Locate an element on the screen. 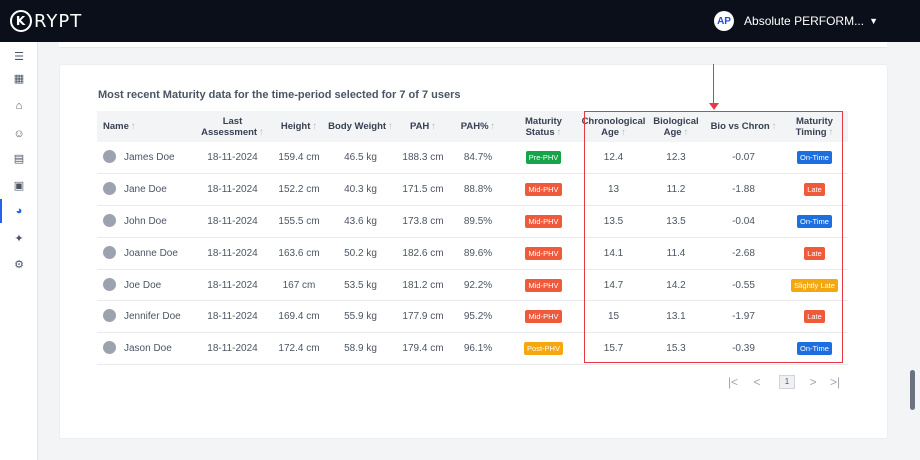 The width and height of the screenshot is (920, 460). column-header: Biological Age ↑ is located at coordinates (676, 126).